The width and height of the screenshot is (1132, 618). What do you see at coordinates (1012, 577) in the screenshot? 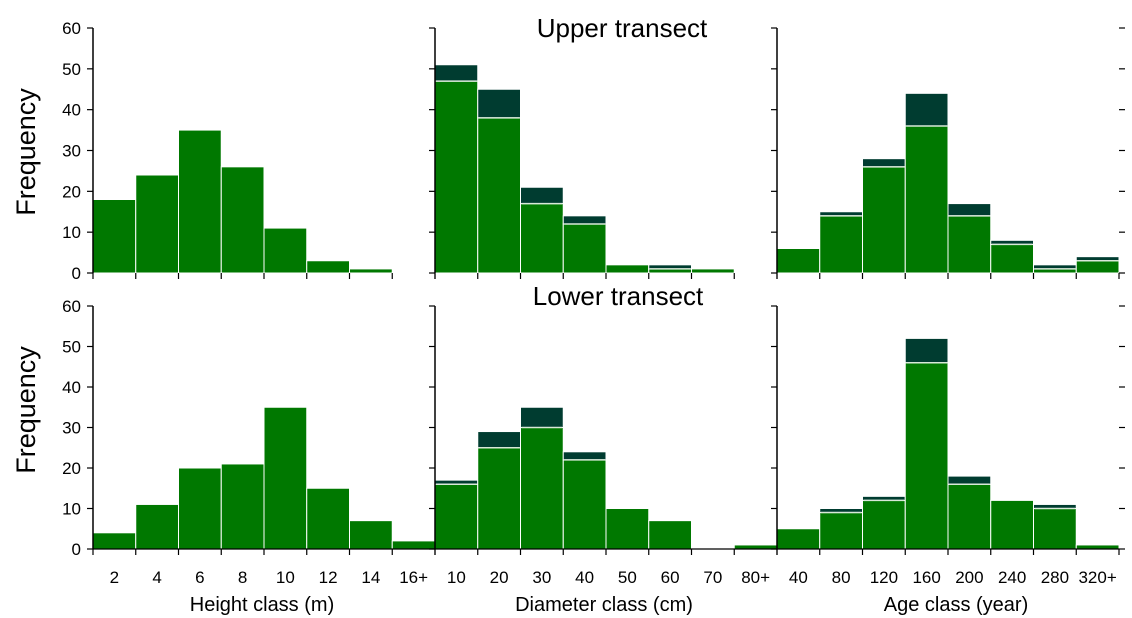
I see `x-tick-label: 240` at bounding box center [1012, 577].